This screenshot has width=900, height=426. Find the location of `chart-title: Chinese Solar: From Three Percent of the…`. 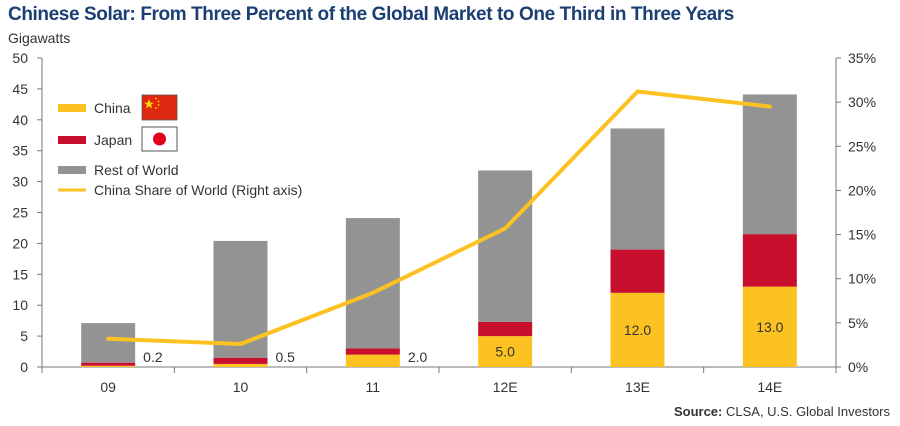

chart-title: Chinese Solar: From Three Percent of the… is located at coordinates (371, 14).